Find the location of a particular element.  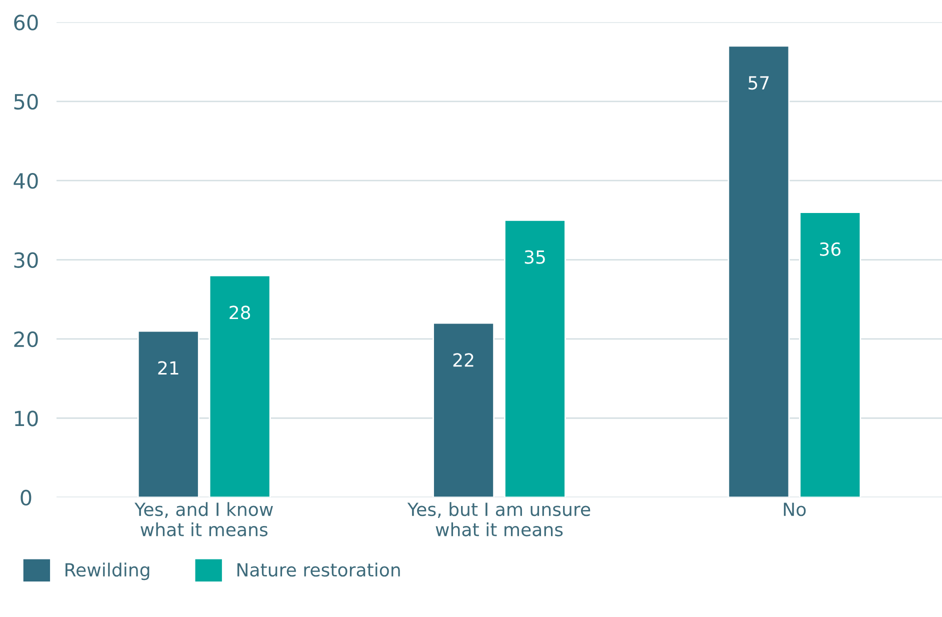

x-tick-label: No is located at coordinates (795, 509).